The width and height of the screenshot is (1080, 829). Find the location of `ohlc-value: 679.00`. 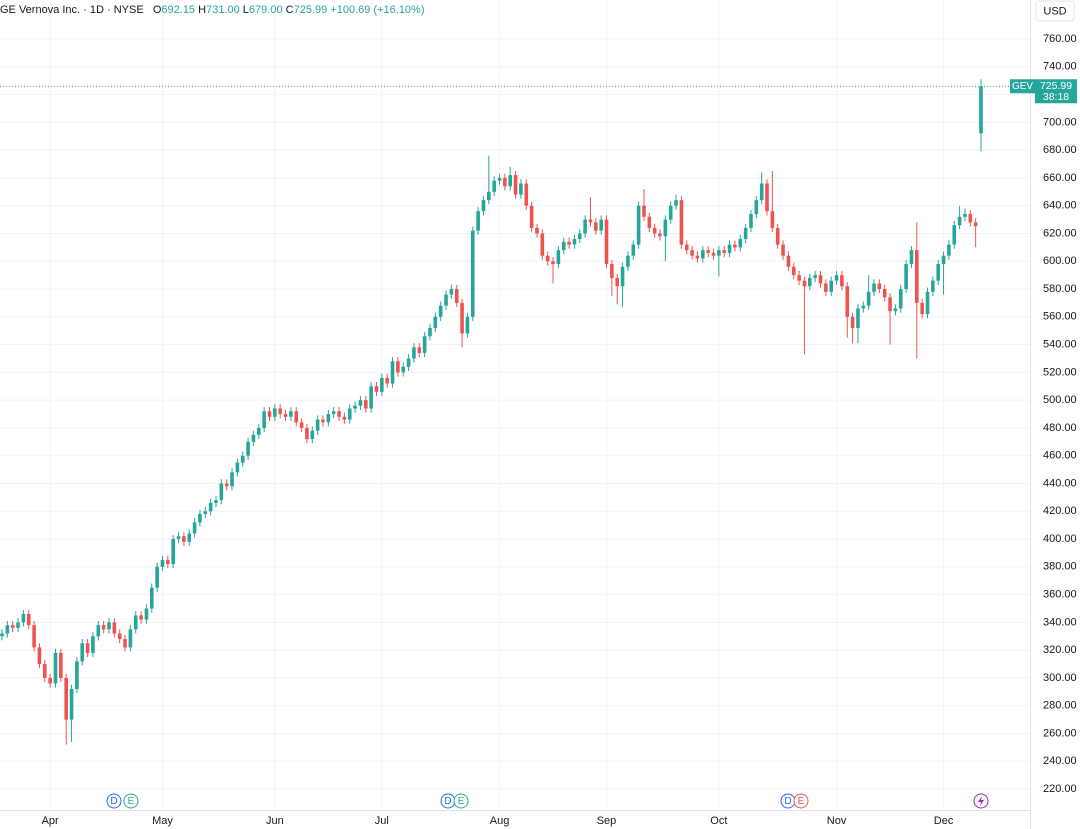

ohlc-value: 679.00 is located at coordinates (265, 10).